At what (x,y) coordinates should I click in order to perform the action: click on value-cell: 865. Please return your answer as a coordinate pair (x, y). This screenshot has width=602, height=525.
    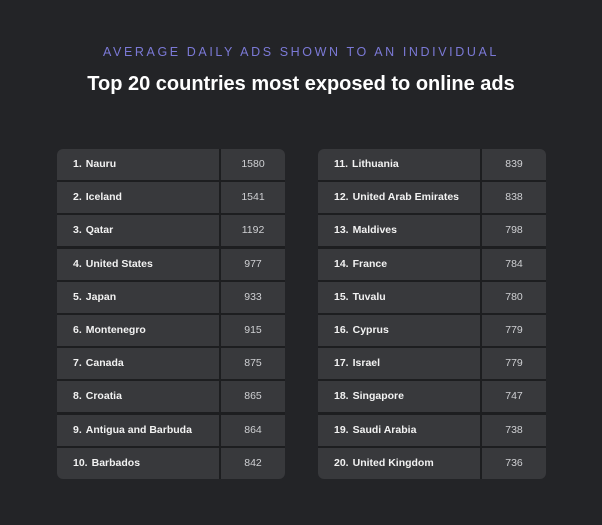
    Looking at the image, I should click on (253, 397).